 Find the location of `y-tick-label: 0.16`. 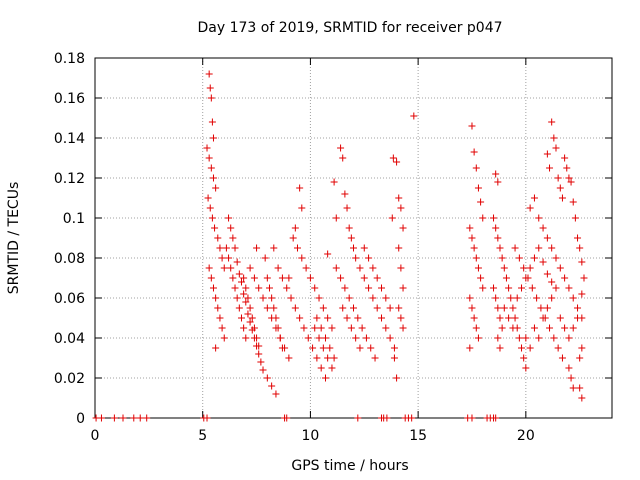

y-tick-label: 0.16 is located at coordinates (69, 99).